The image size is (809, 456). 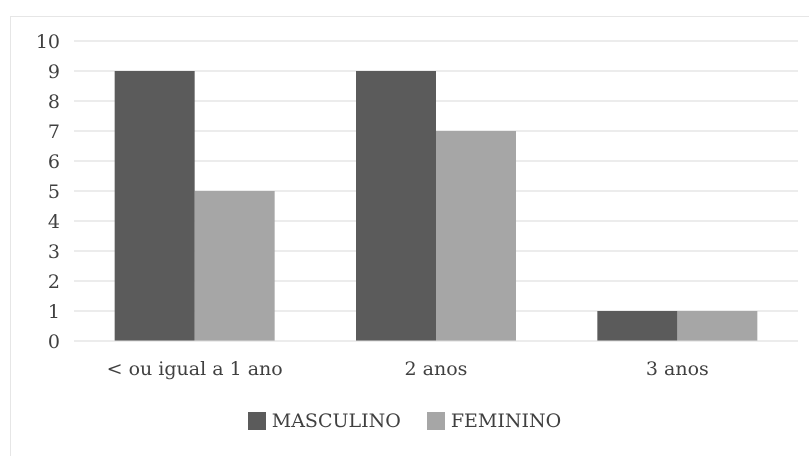 I want to click on legend-item-feminino: FEMININO, so click(x=494, y=421).